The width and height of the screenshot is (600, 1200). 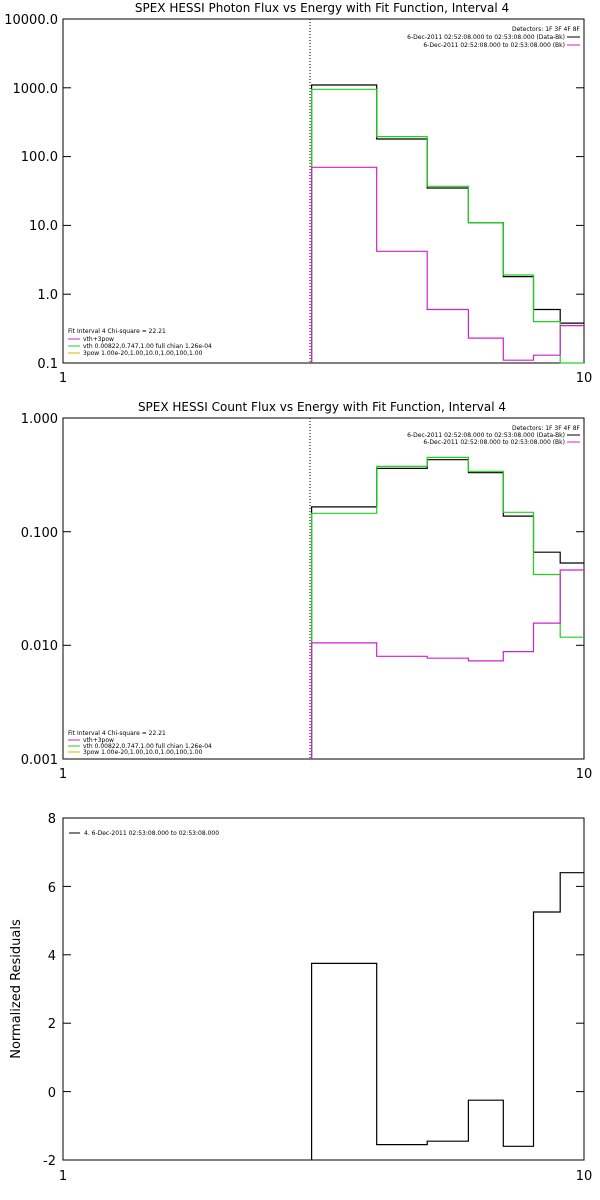 What do you see at coordinates (39, 157) in the screenshot?
I see `photon-flux-ytick-100: 100.0` at bounding box center [39, 157].